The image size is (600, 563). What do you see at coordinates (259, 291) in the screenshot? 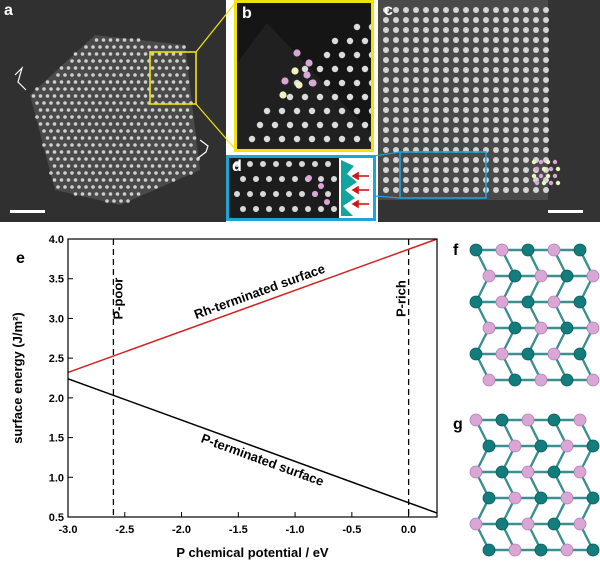
I see `series-label-rh-terminated: Rh-terminated surface` at bounding box center [259, 291].